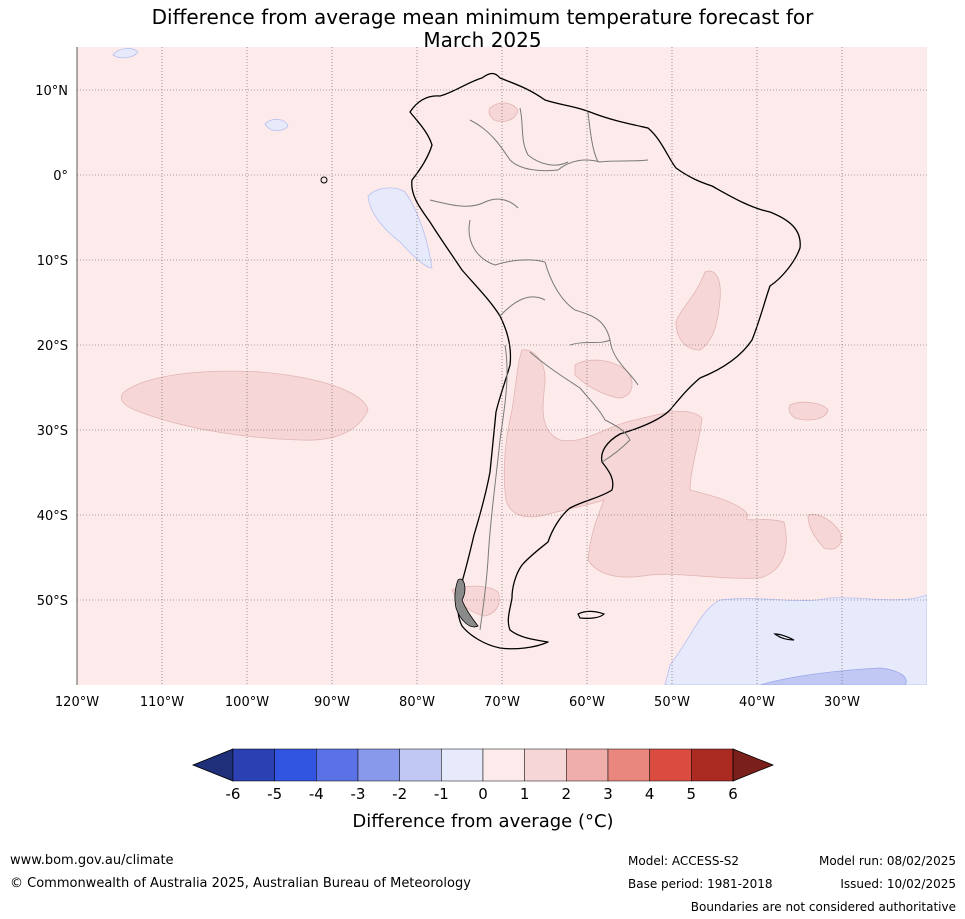 The width and height of the screenshot is (965, 919). Describe the element at coordinates (824, 531) in the screenshot. I see `anomaly-patch-south-atlantic` at that location.